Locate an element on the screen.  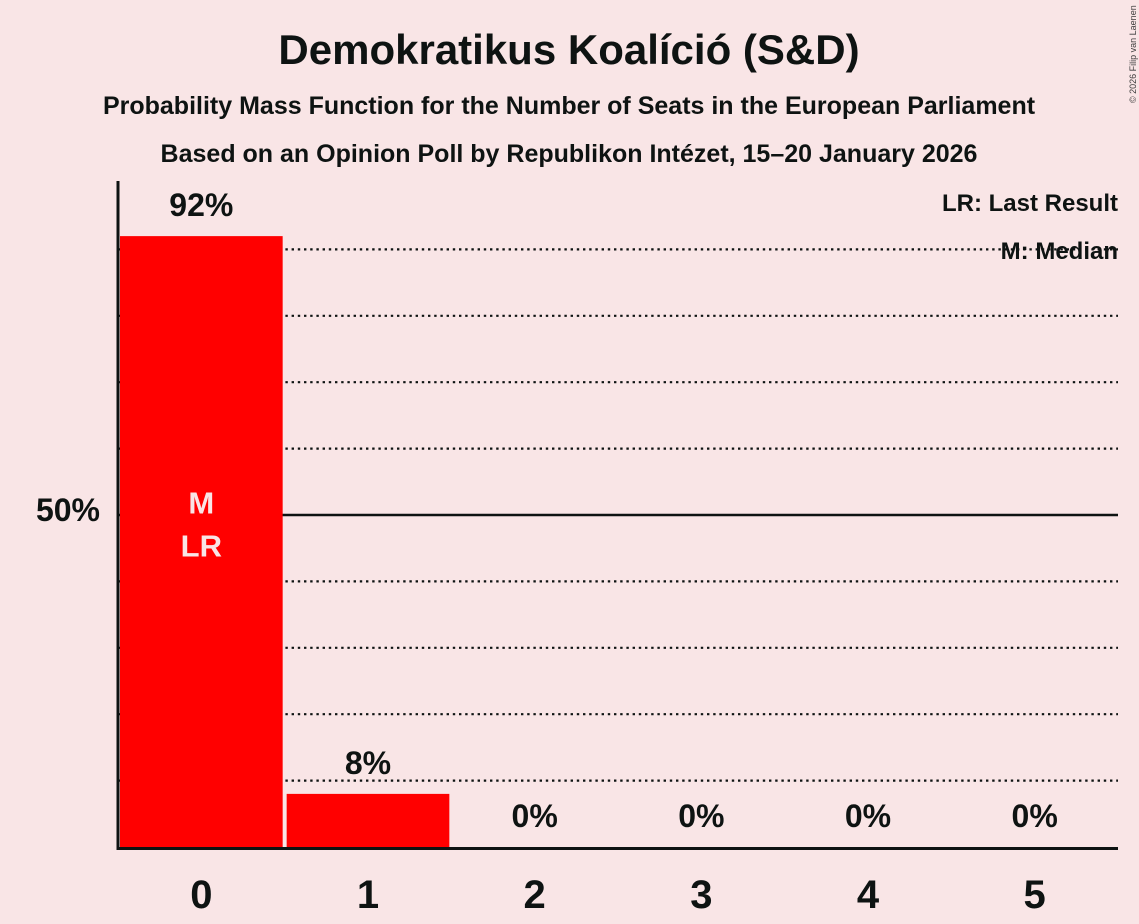
bar-value-label-1: 8% is located at coordinates (368, 763).